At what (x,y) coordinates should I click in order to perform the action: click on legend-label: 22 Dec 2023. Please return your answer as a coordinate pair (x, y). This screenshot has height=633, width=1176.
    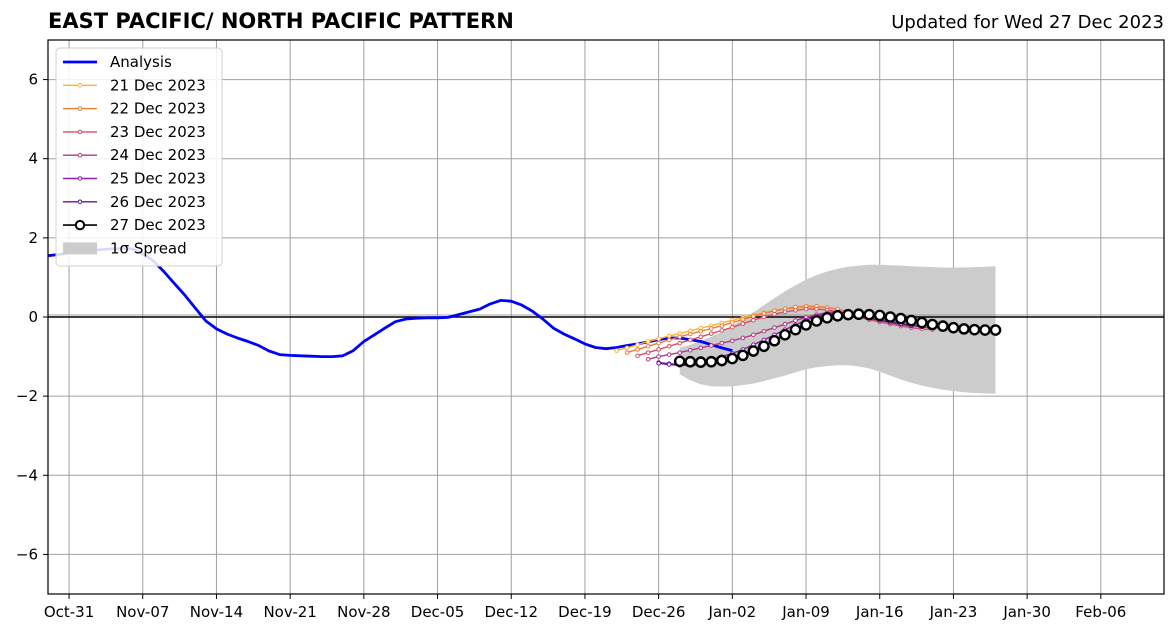
    Looking at the image, I should click on (158, 109).